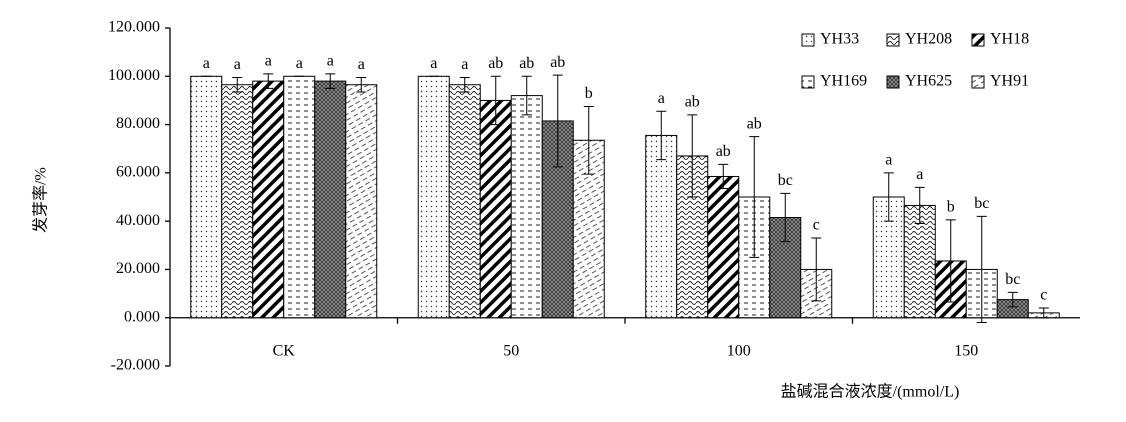 The width and height of the screenshot is (1126, 422). Describe the element at coordinates (138, 268) in the screenshot. I see `y-tick-label: 20.000` at that location.